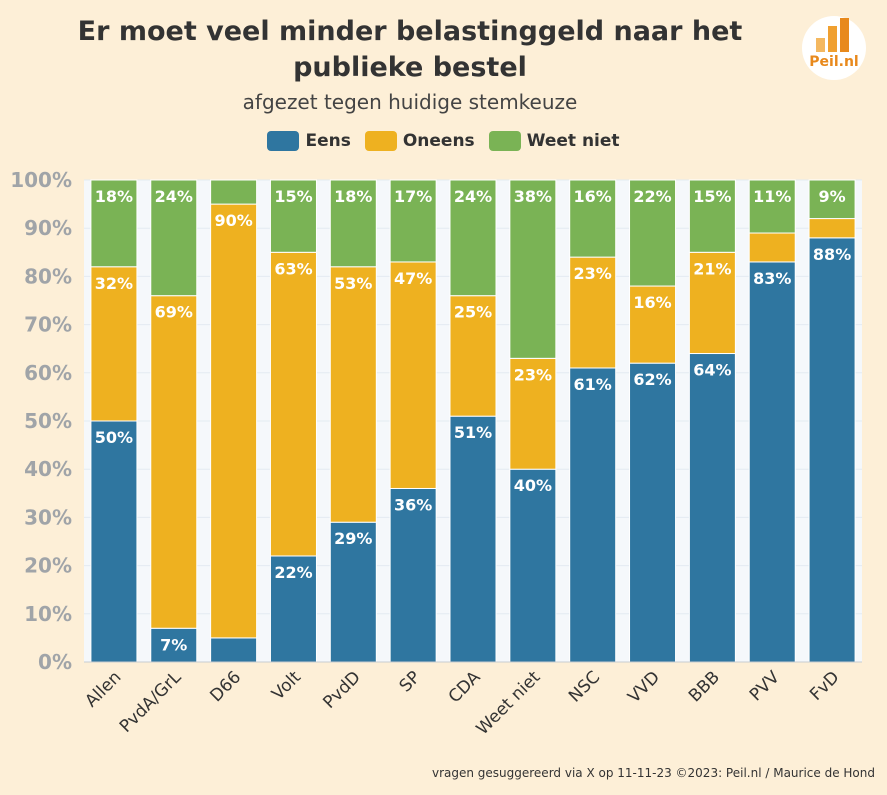 Image resolution: width=887 pixels, height=795 pixels. Describe the element at coordinates (114, 437) in the screenshot. I see `data-label: 50%` at that location.